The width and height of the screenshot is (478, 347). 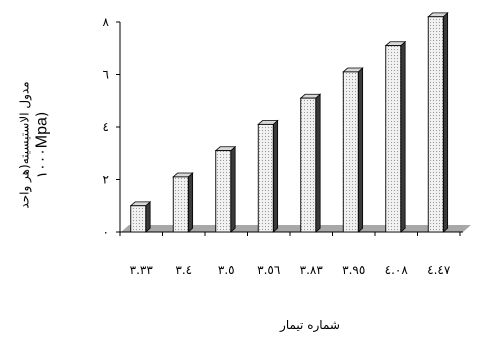 What do you see at coordinates (106, 180) in the screenshot?
I see `y-tick-label: ٢` at bounding box center [106, 180].